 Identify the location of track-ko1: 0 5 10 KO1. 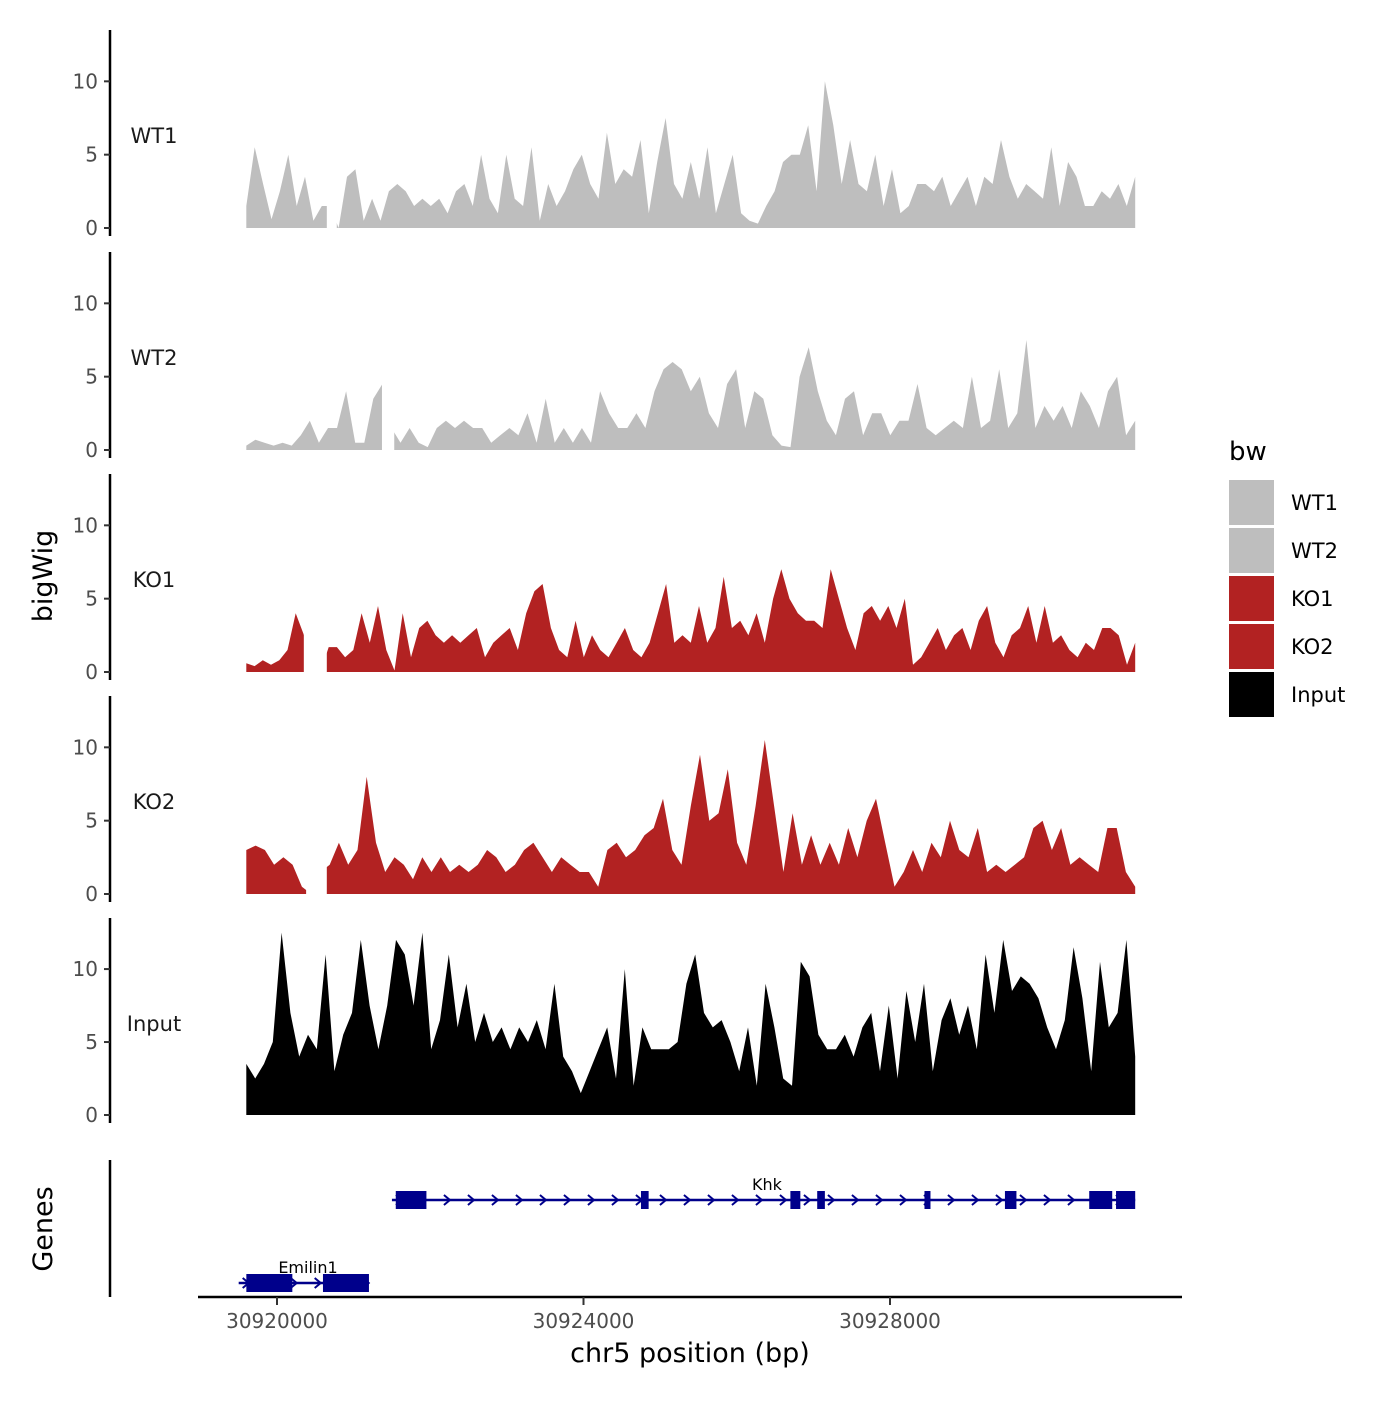
(604, 579).